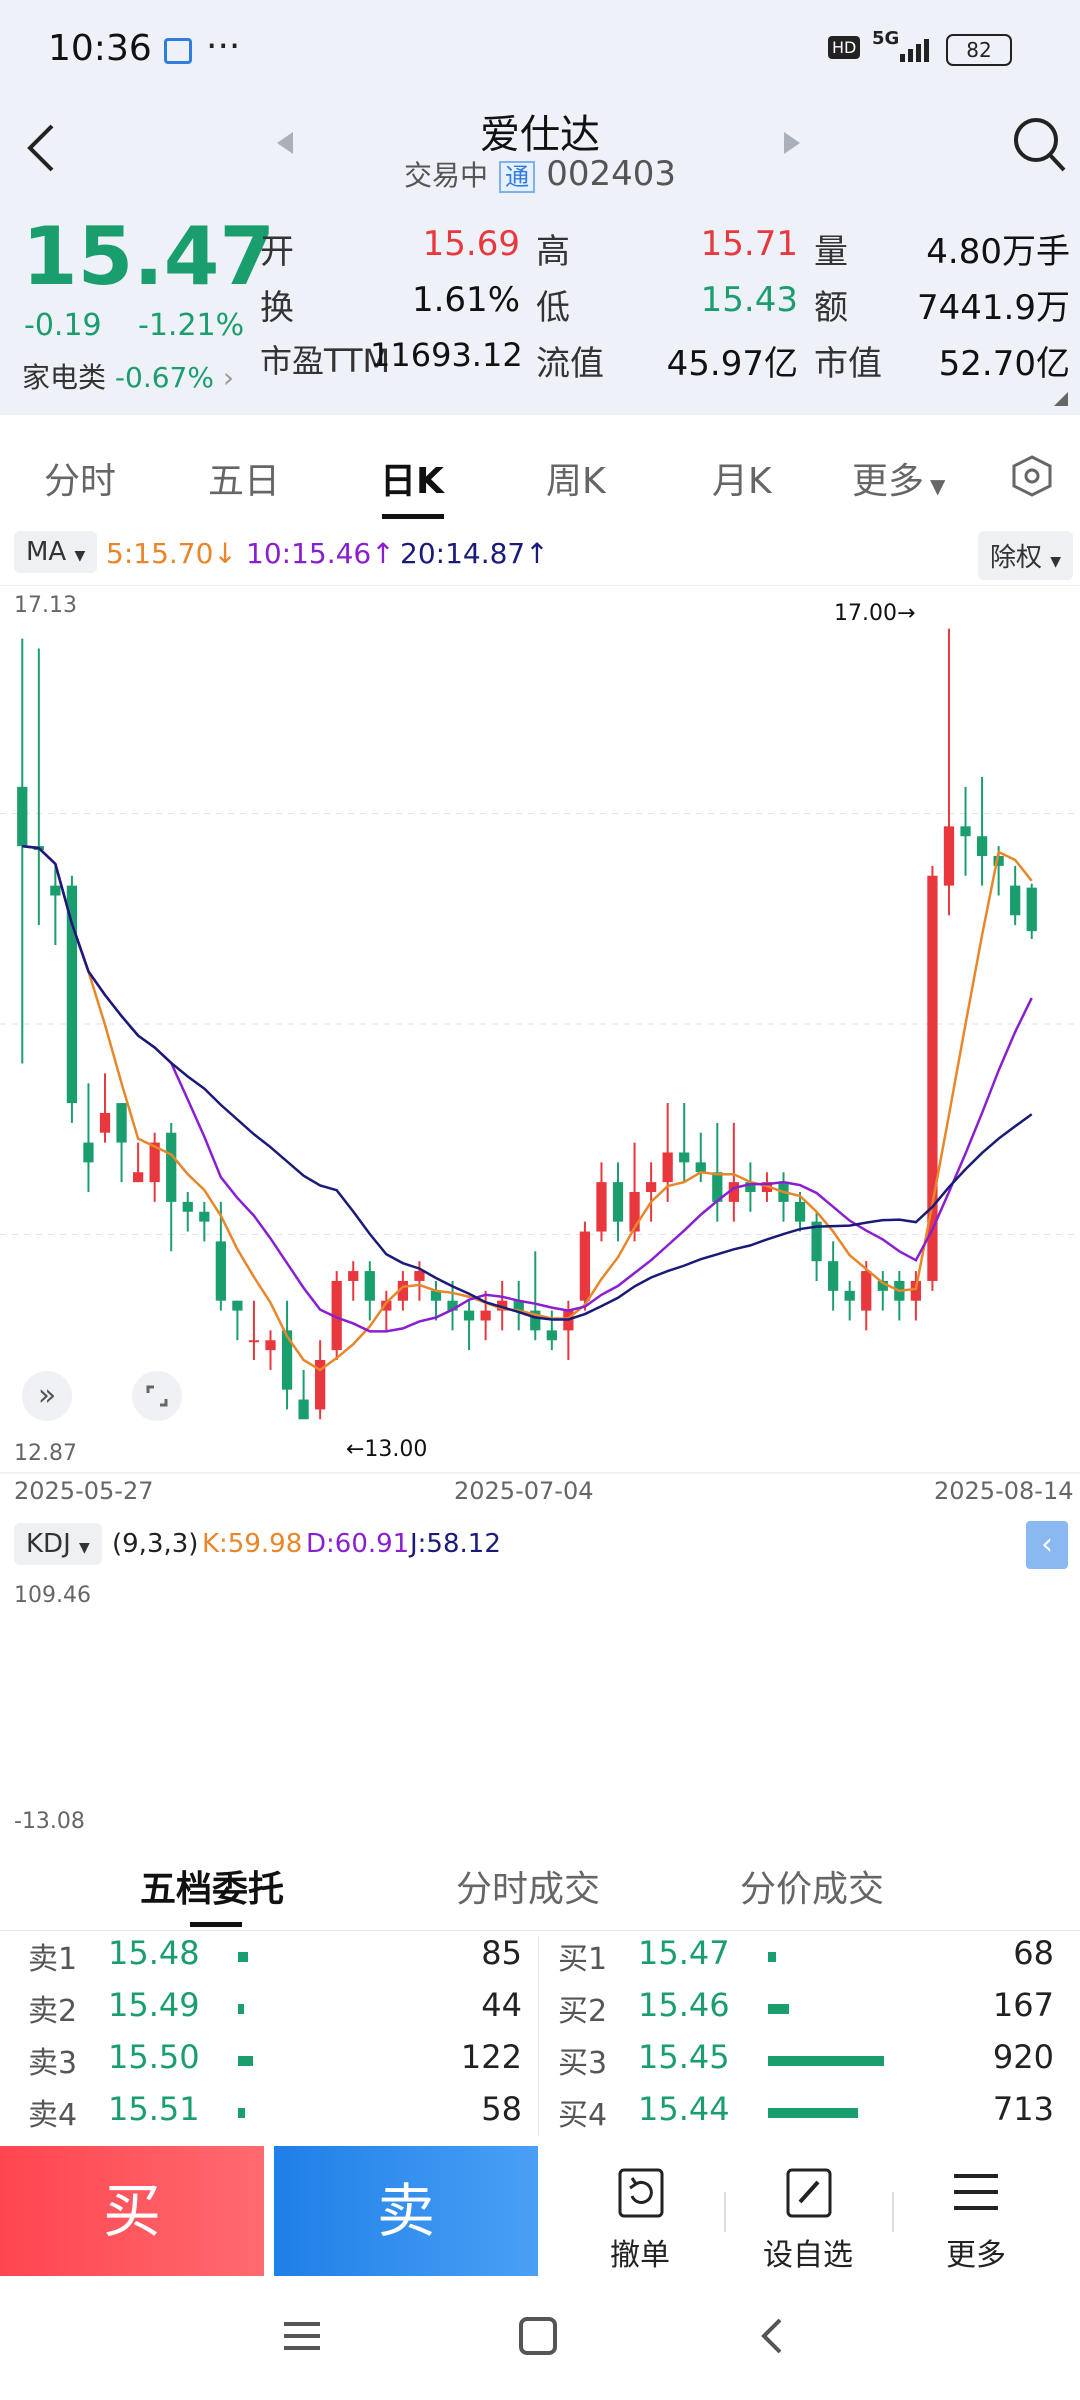 The image size is (1080, 2400). I want to click on caret-down-icon: ▼, so click(80, 556).